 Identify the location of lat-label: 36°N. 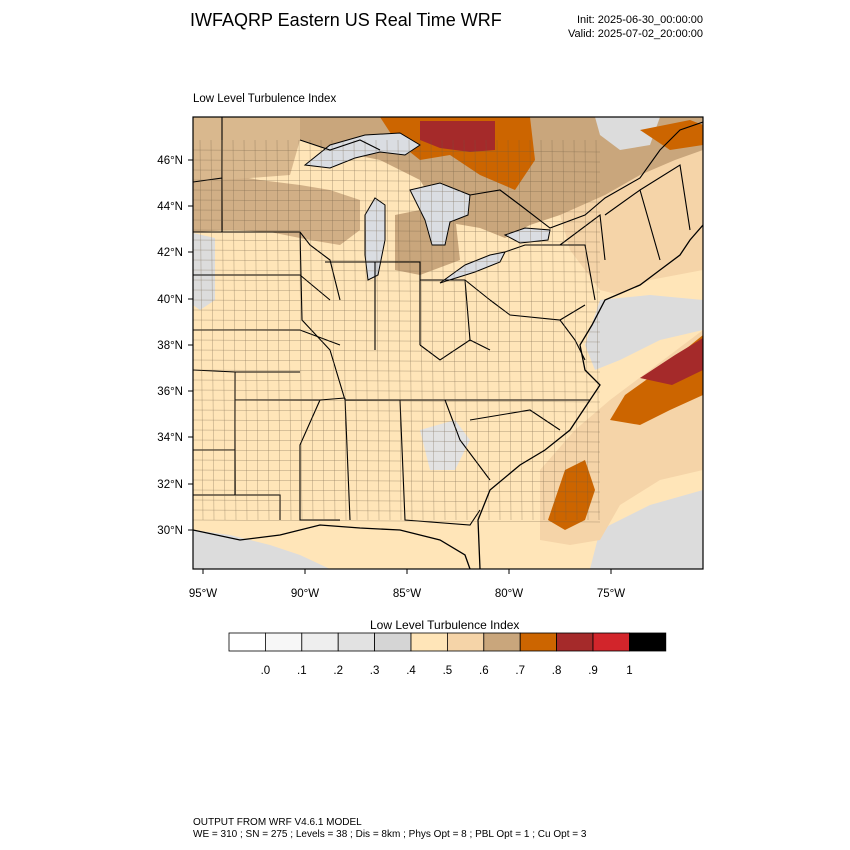
(170, 392).